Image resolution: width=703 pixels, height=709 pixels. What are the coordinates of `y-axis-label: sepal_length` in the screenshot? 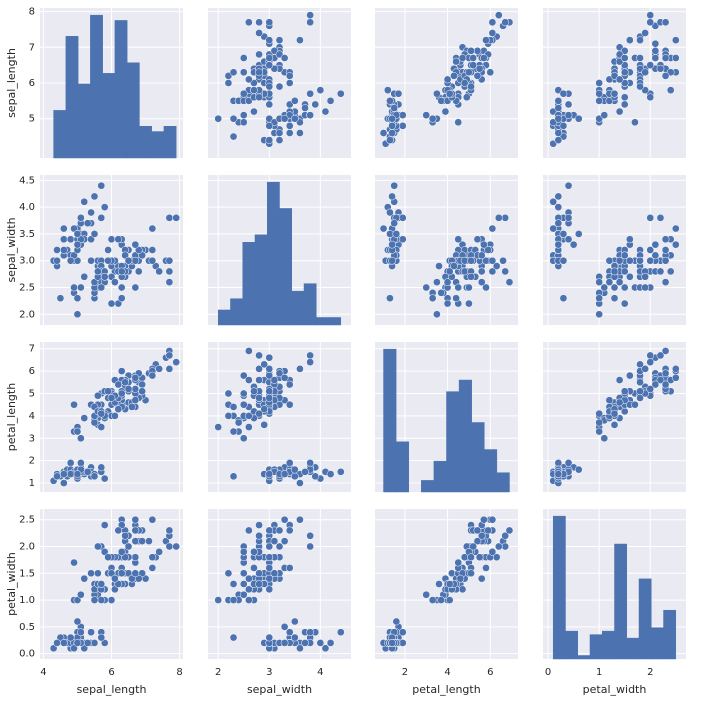 It's located at (11, 83).